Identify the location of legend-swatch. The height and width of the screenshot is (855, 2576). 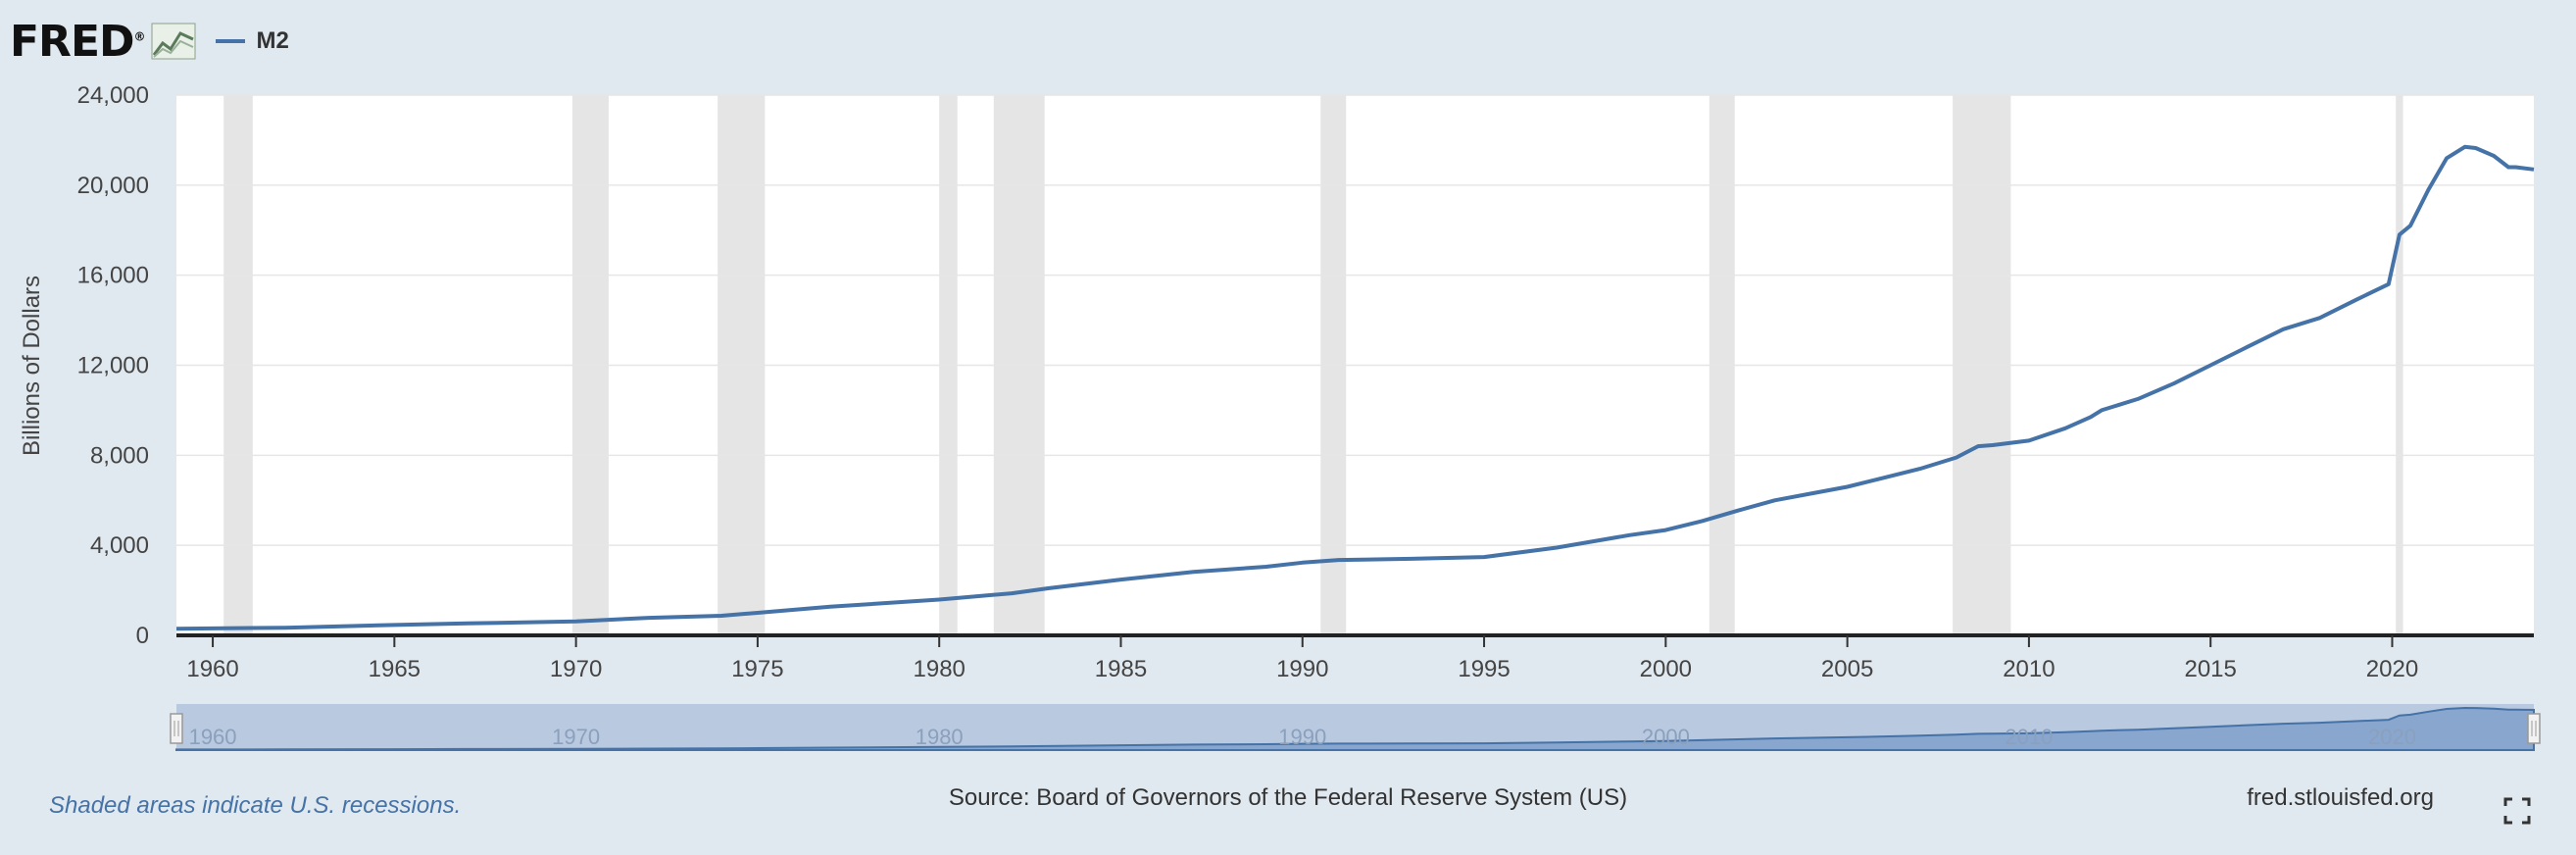
(230, 41).